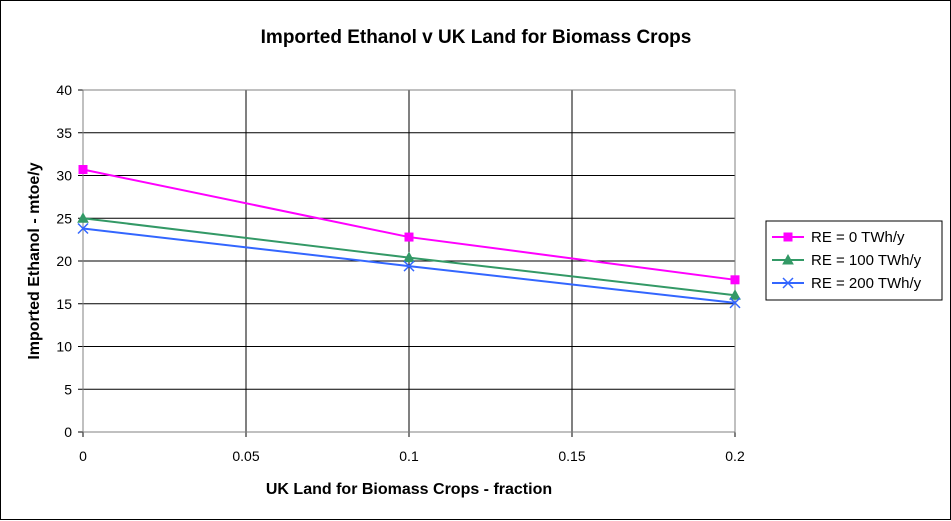  Describe the element at coordinates (83, 456) in the screenshot. I see `x-tick-label: 0` at that location.